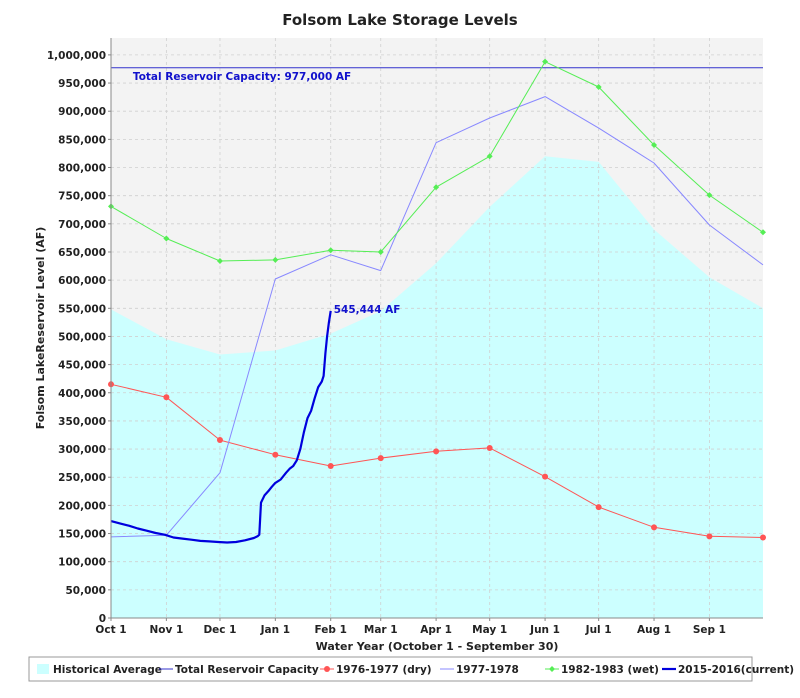 Image resolution: width=800 pixels, height=698 pixels. Describe the element at coordinates (40, 328) in the screenshot. I see `y-axis-label: Folsom LakeReservoir Level (AF)` at that location.